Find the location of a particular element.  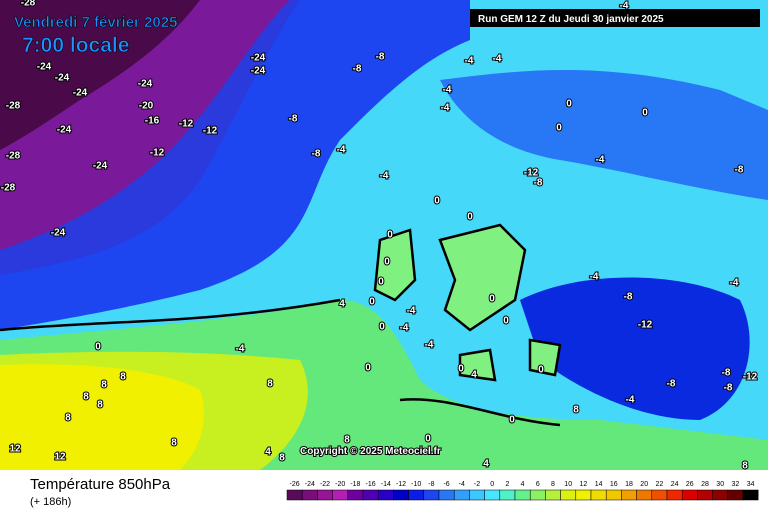

scale-label: 4 is located at coordinates (523, 484).